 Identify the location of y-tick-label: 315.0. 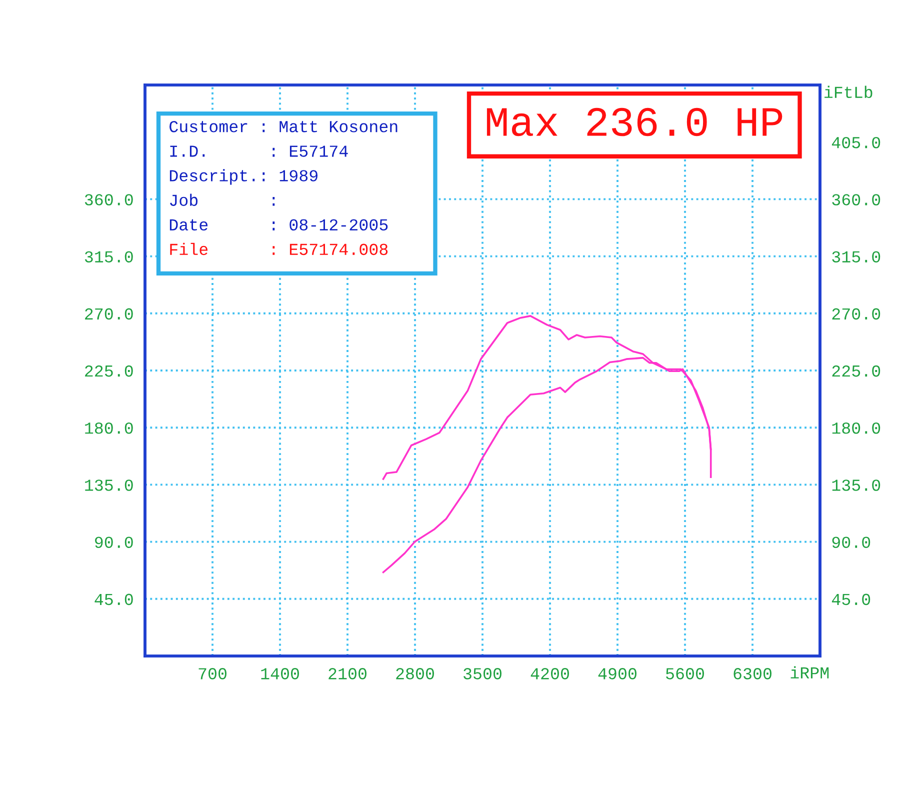
(108, 257).